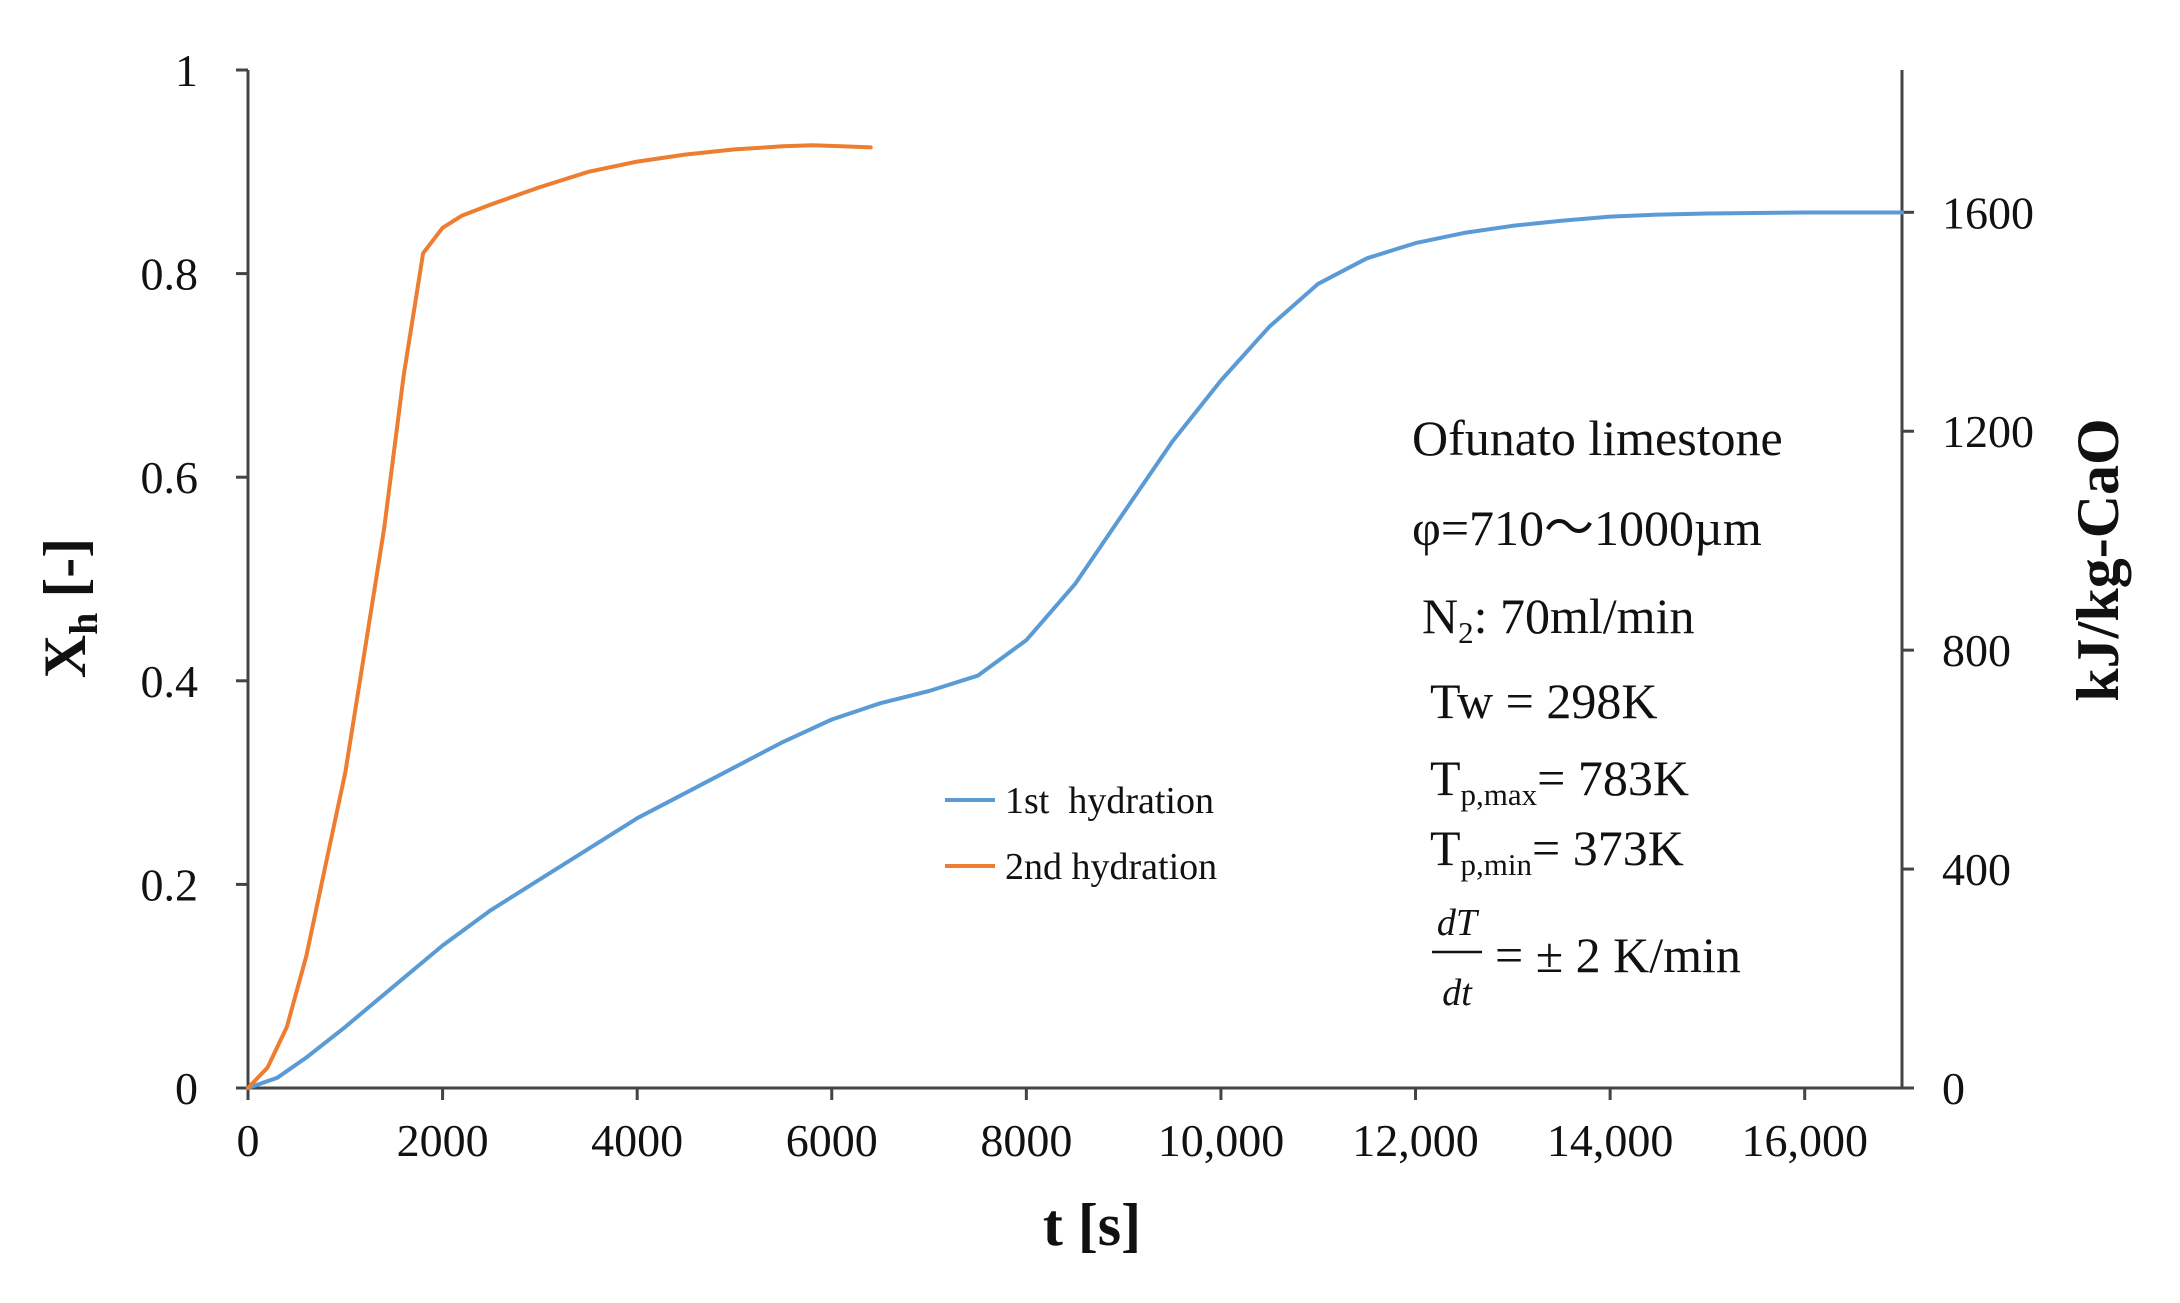  Describe the element at coordinates (1988, 212) in the screenshot. I see `y2-tick-label-4: 1600` at that location.